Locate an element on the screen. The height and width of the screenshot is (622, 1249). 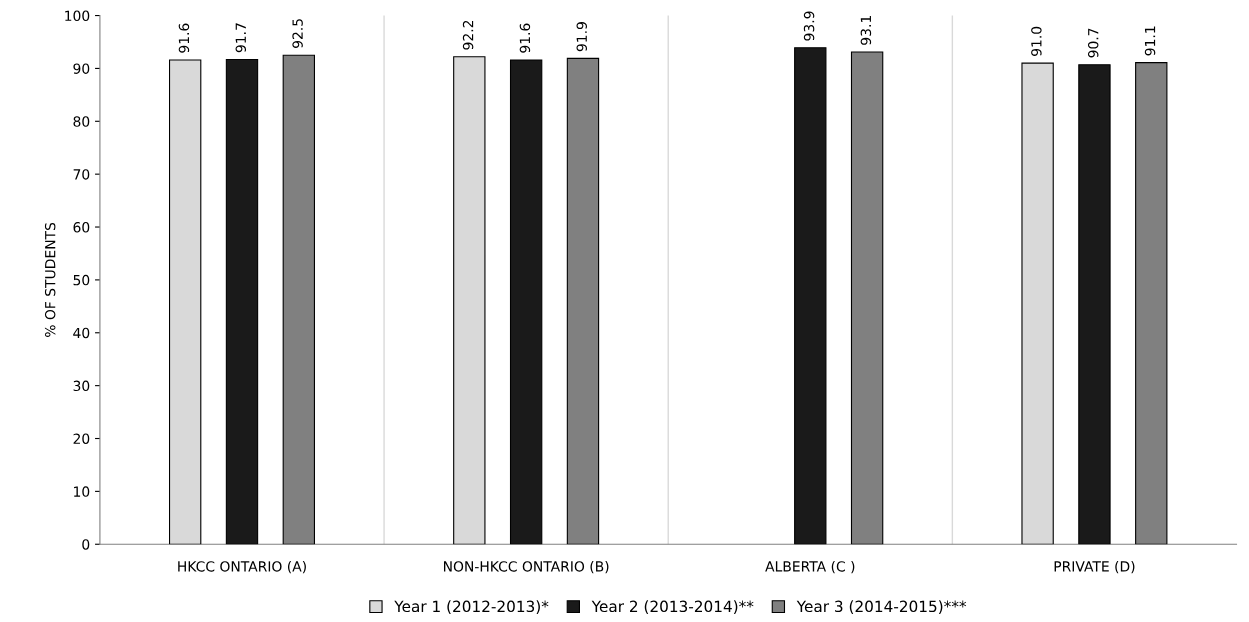
y-tick-label: 40 is located at coordinates (81, 333).